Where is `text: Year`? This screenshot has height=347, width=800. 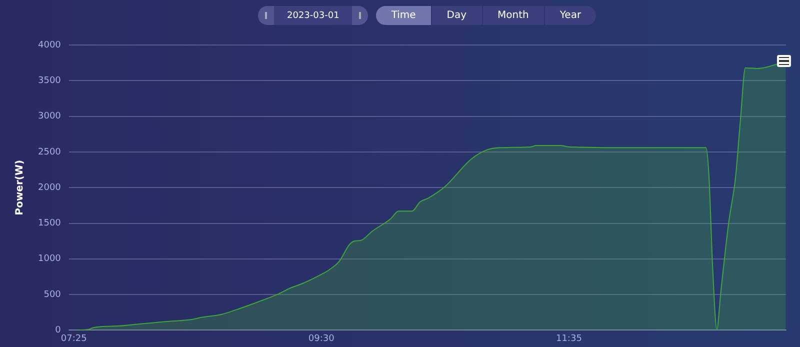
text: Year is located at coordinates (570, 15).